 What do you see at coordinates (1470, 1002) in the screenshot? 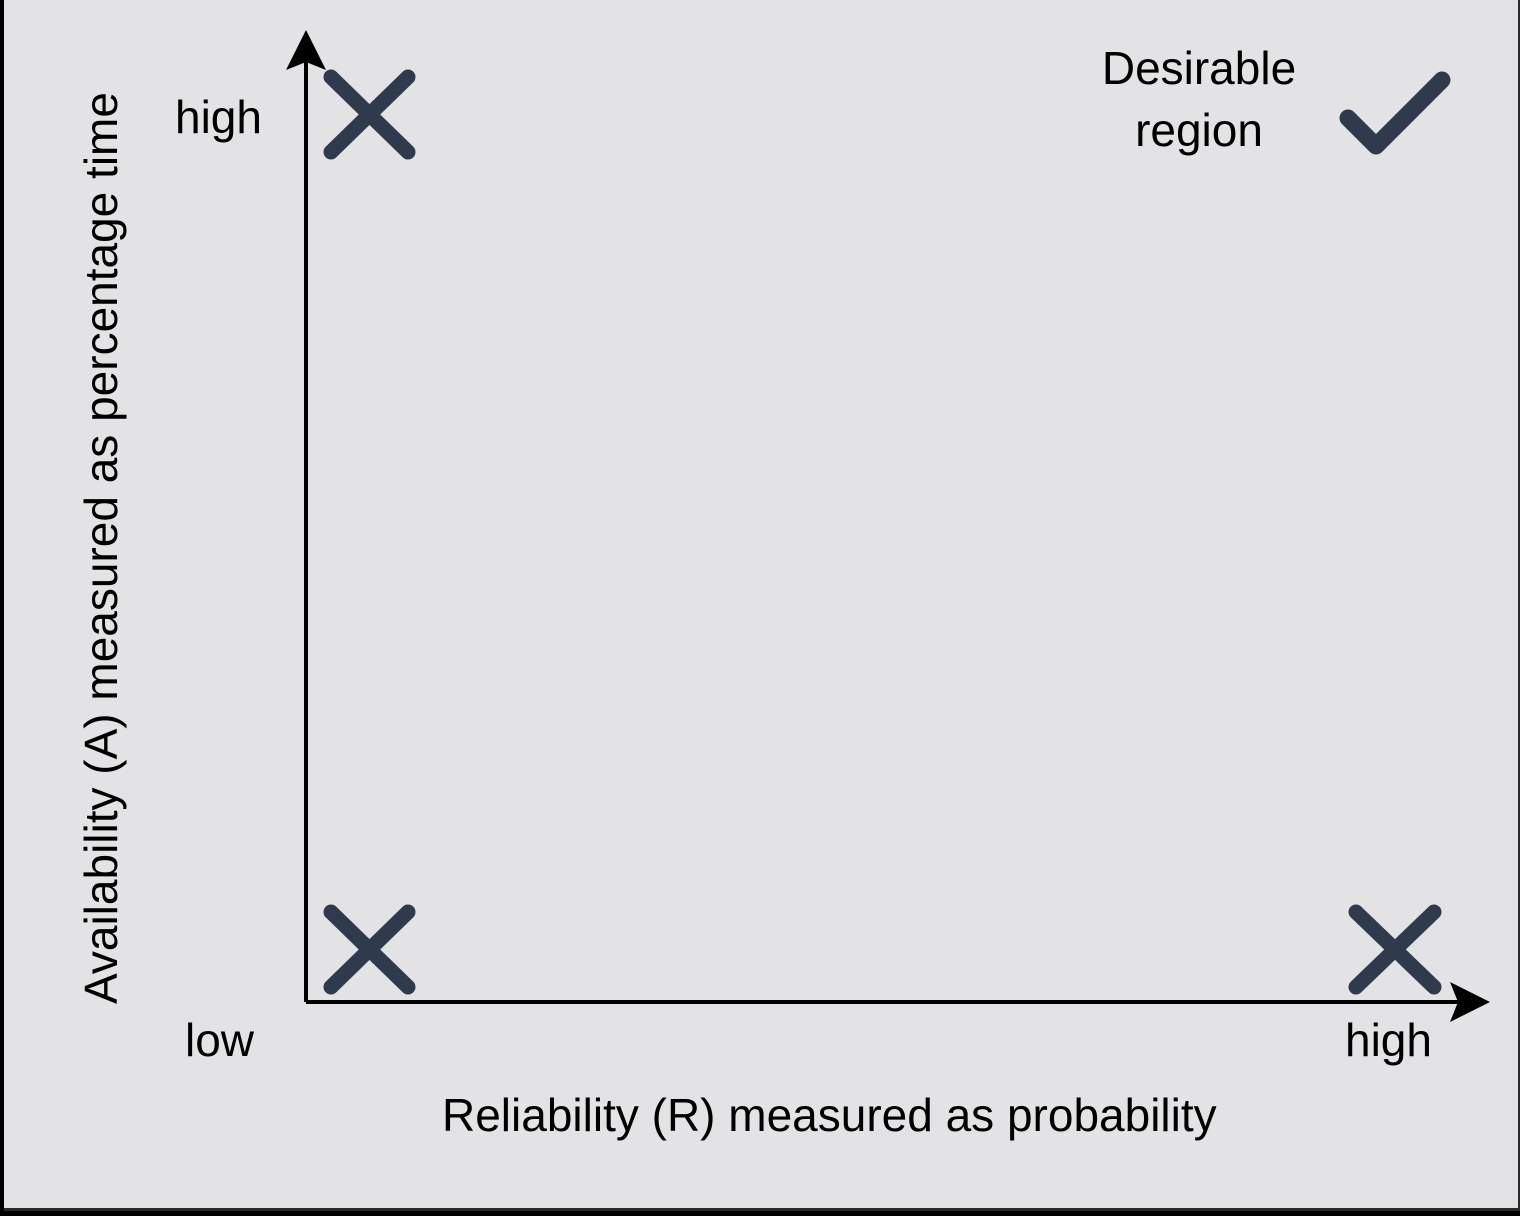
I see `x-axis-arrow-icon` at bounding box center [1470, 1002].